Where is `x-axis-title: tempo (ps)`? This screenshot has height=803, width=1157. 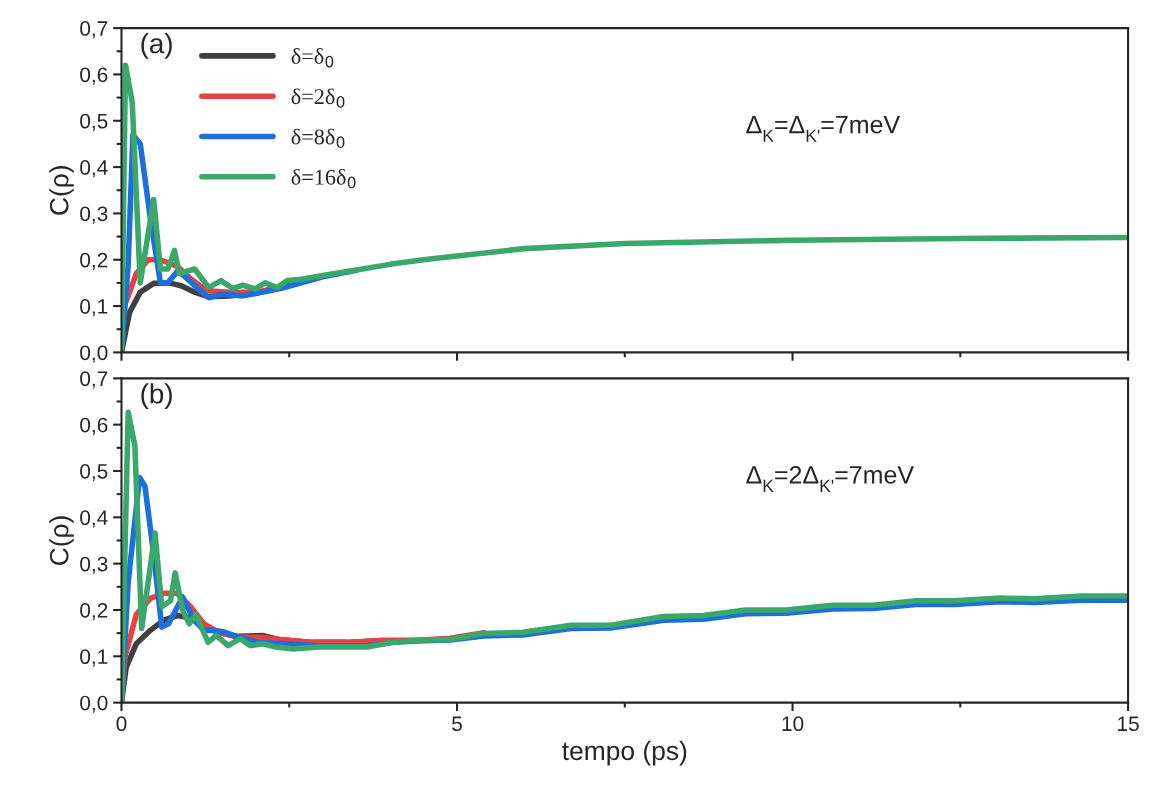 x-axis-title: tempo (ps) is located at coordinates (624, 753).